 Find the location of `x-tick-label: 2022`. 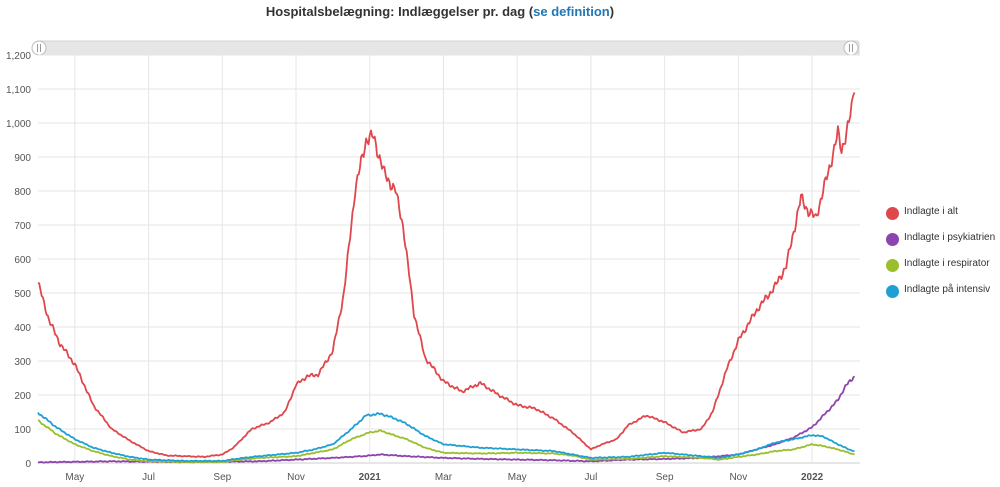

x-tick-label: 2022 is located at coordinates (812, 477).